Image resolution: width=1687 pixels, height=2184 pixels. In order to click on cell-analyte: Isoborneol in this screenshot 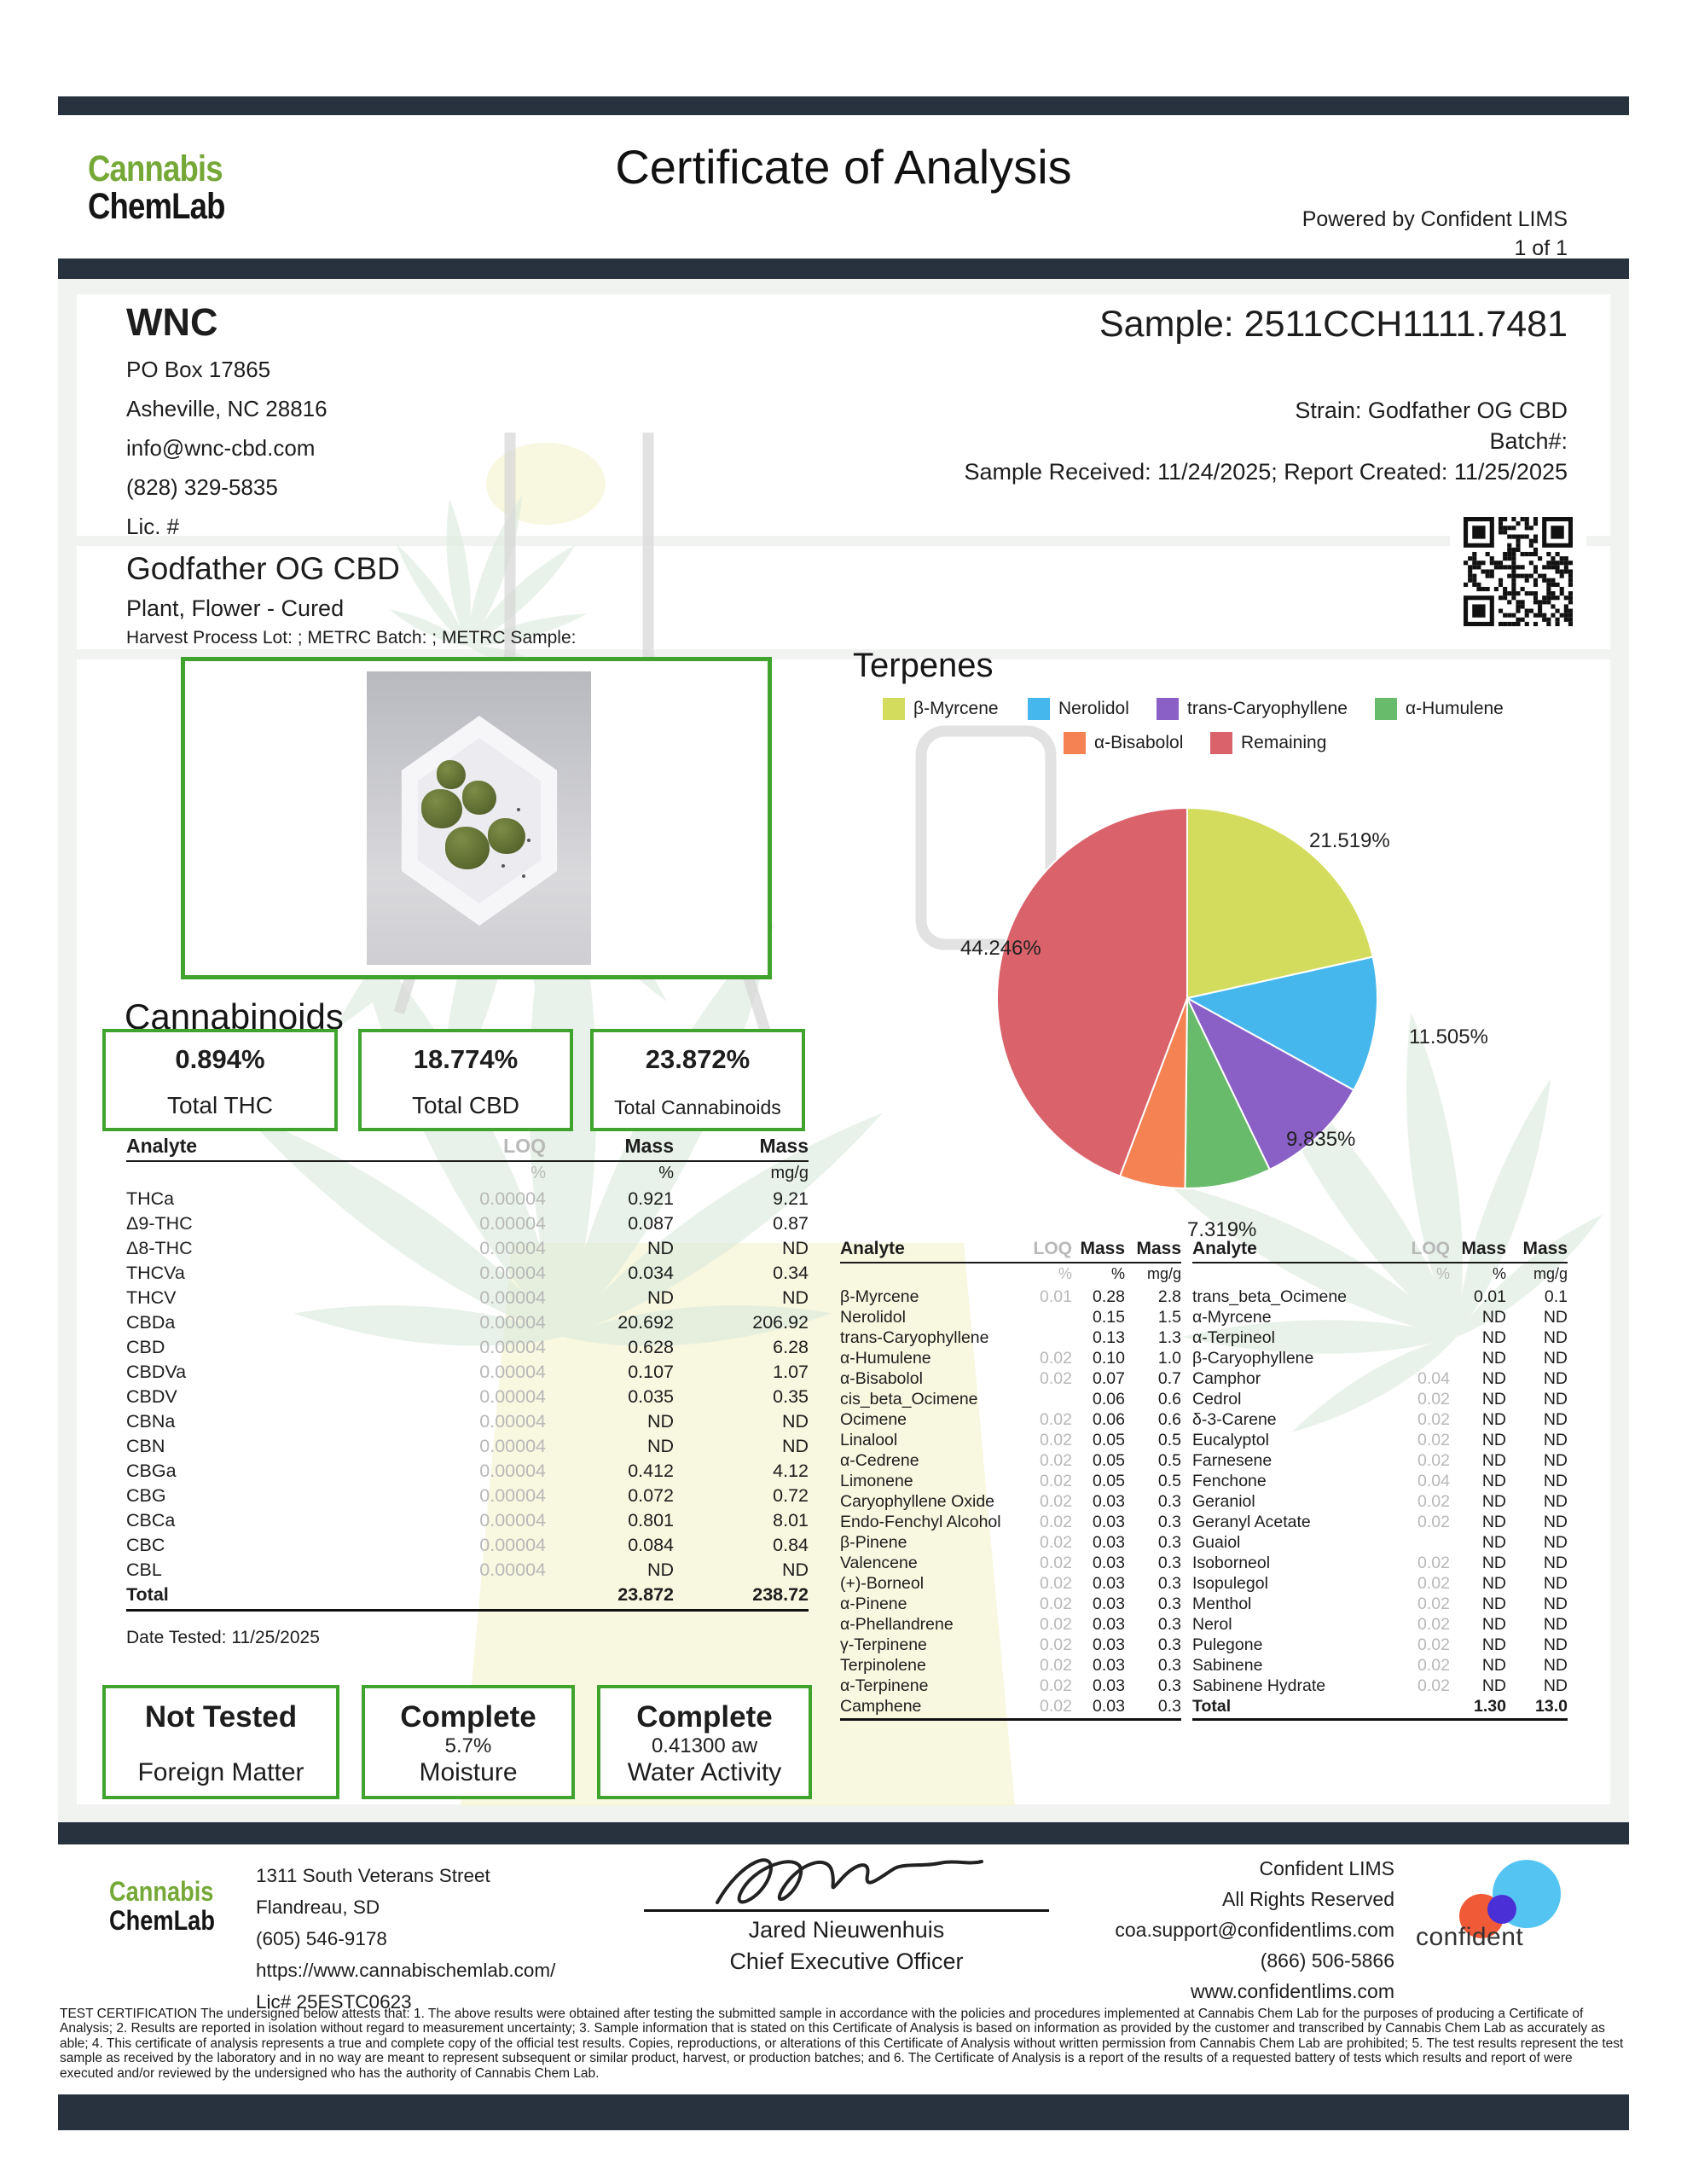, I will do `click(1231, 1562)`.